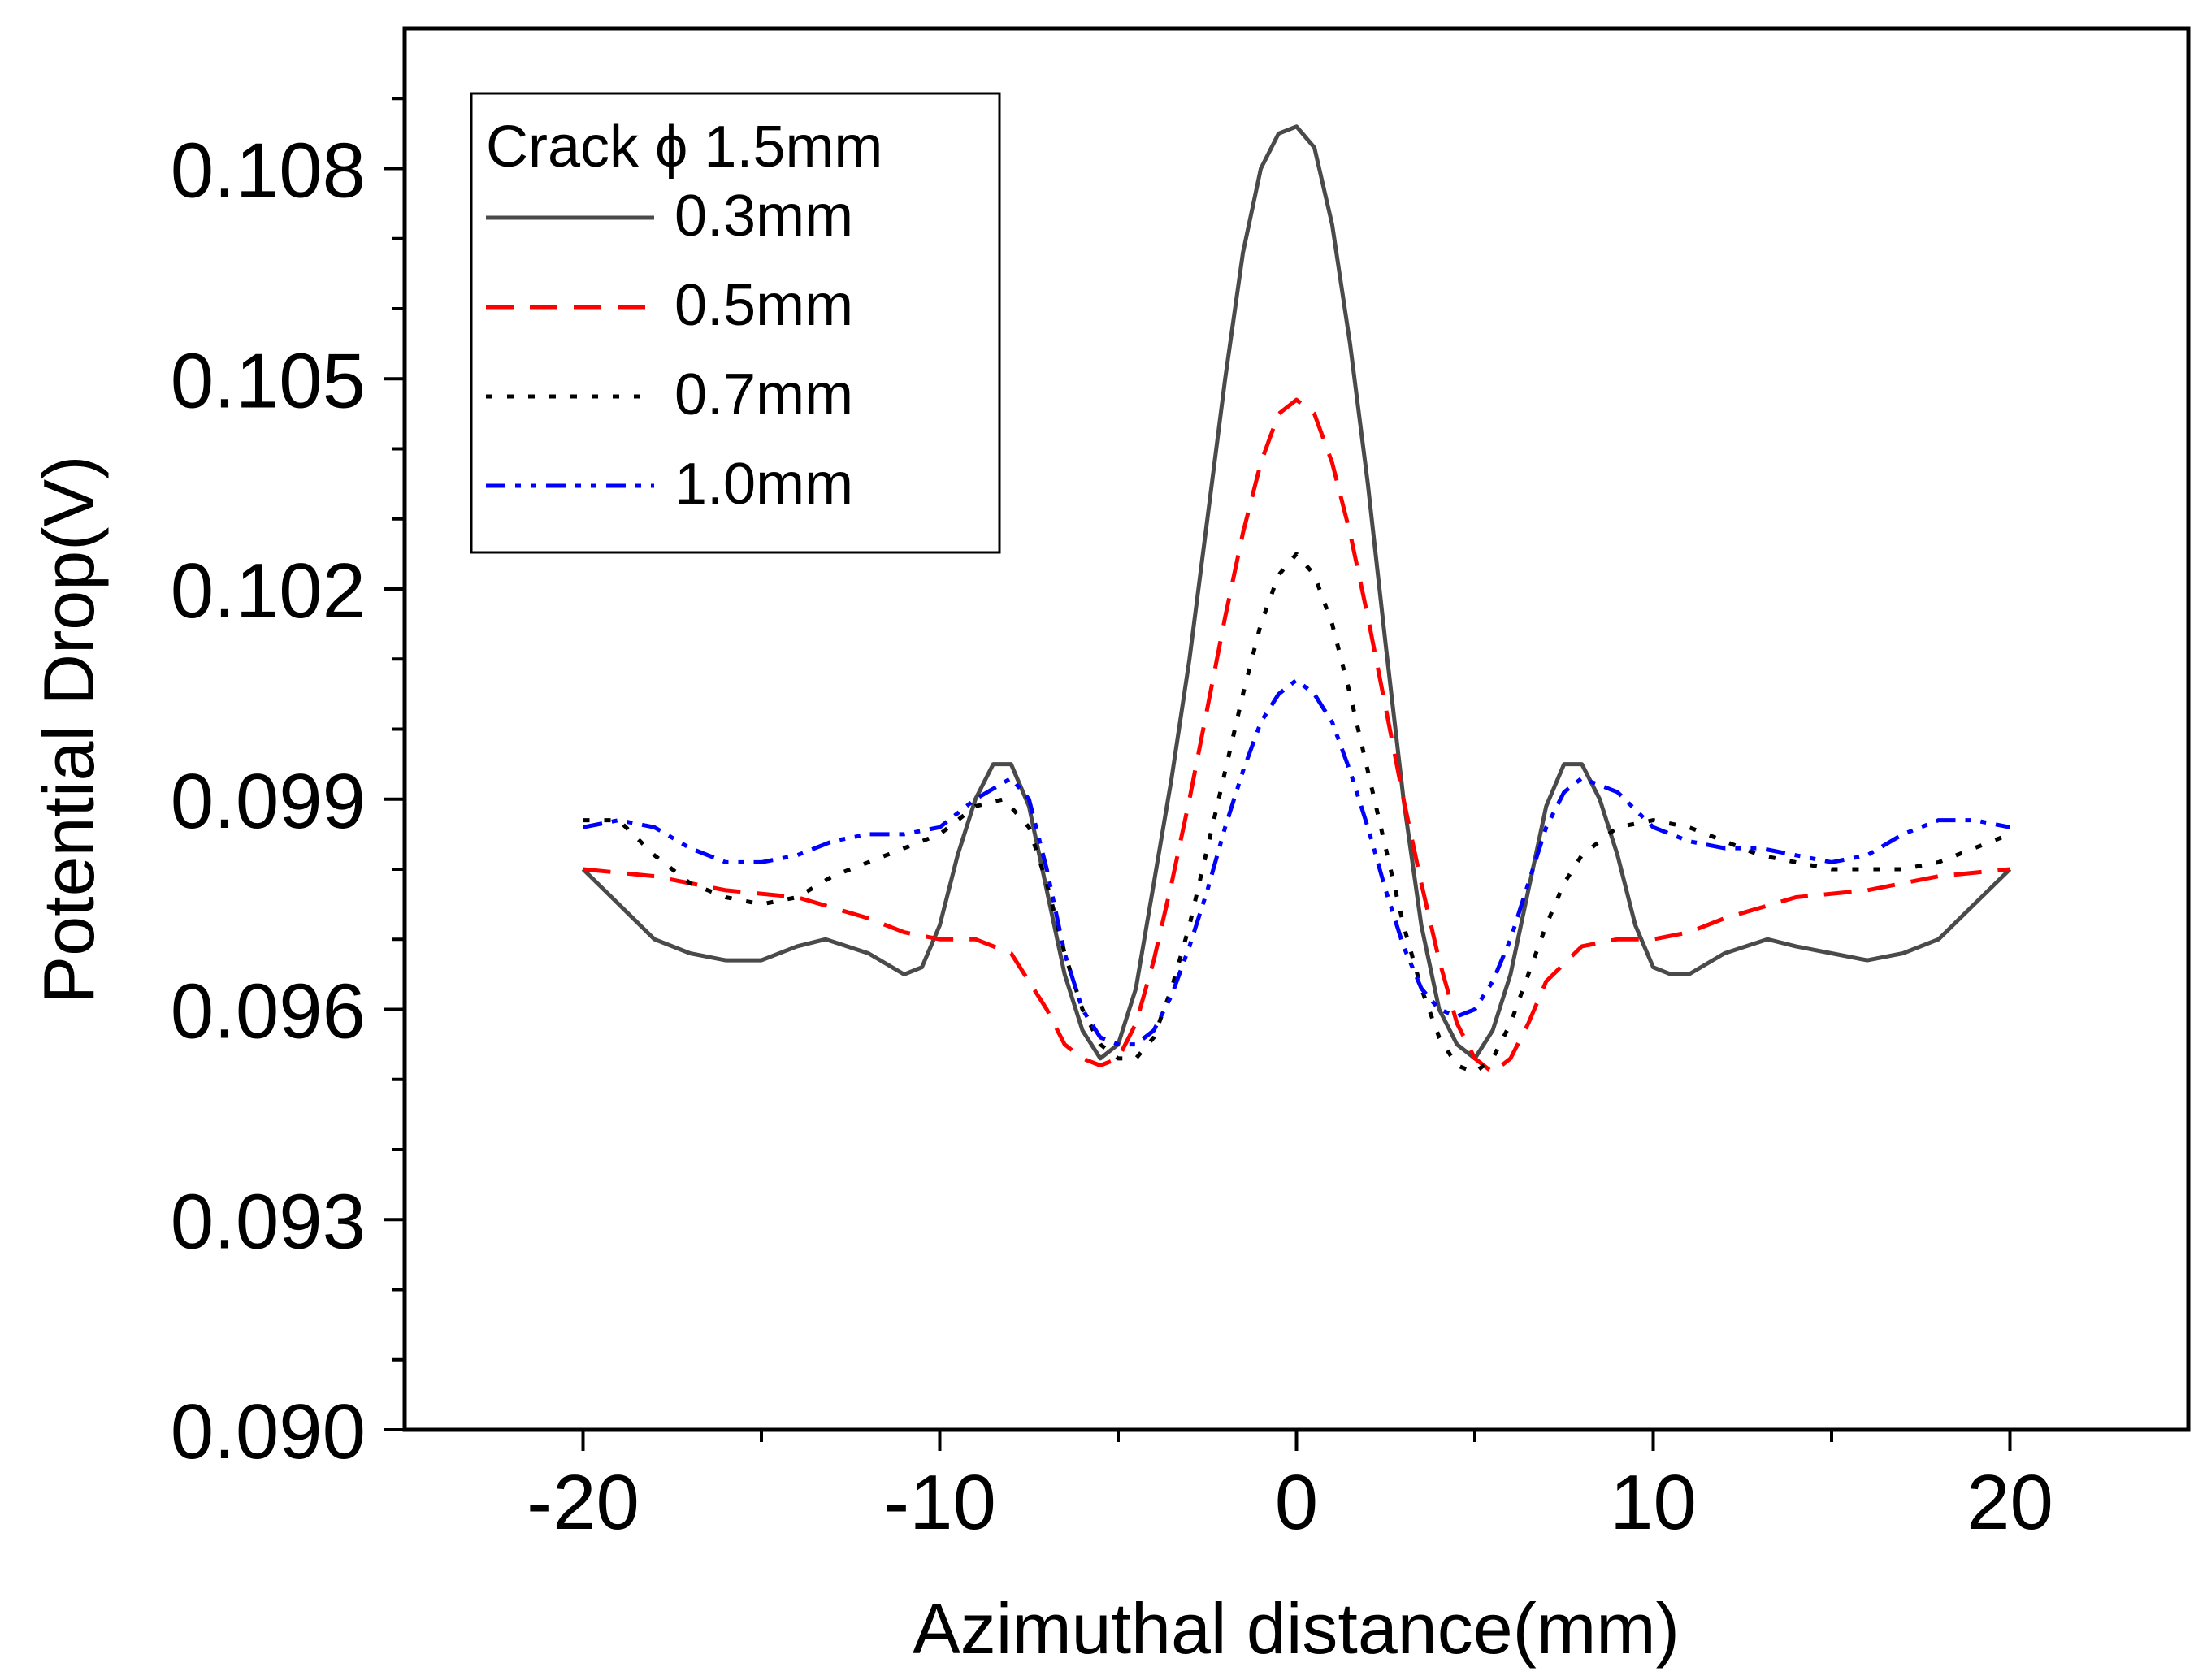 The height and width of the screenshot is (1680, 2207). I want to click on legend-items: 0.3mm 0.5mm 0.7mm 1.0mm, so click(669, 350).